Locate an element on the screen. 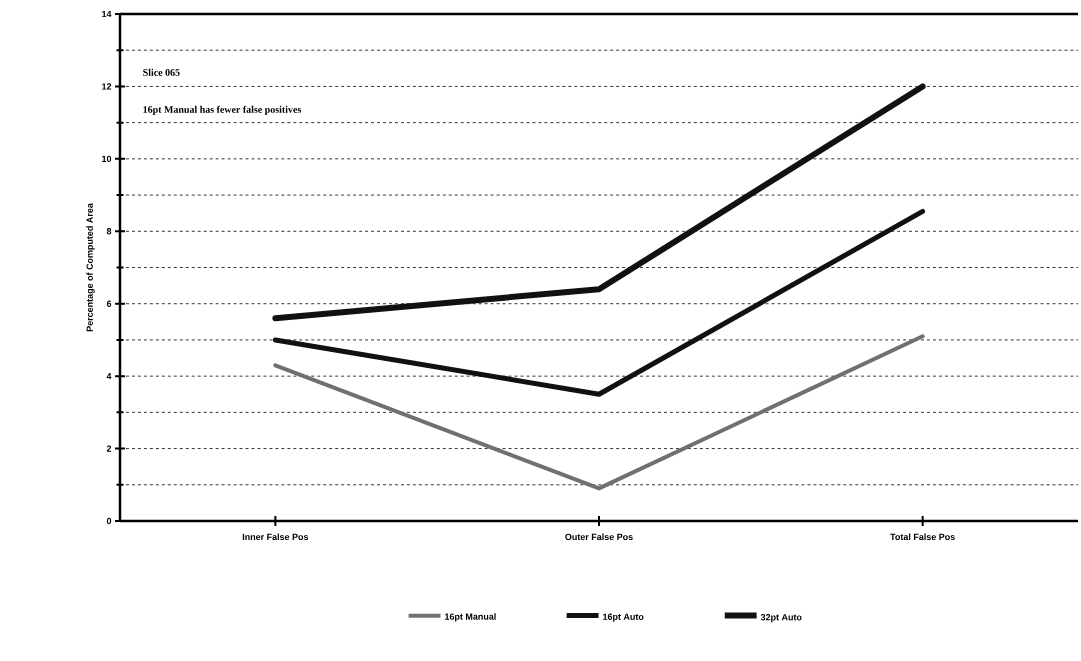 This screenshot has width=1081, height=661. legend-label: 32pt Auto is located at coordinates (781, 618).